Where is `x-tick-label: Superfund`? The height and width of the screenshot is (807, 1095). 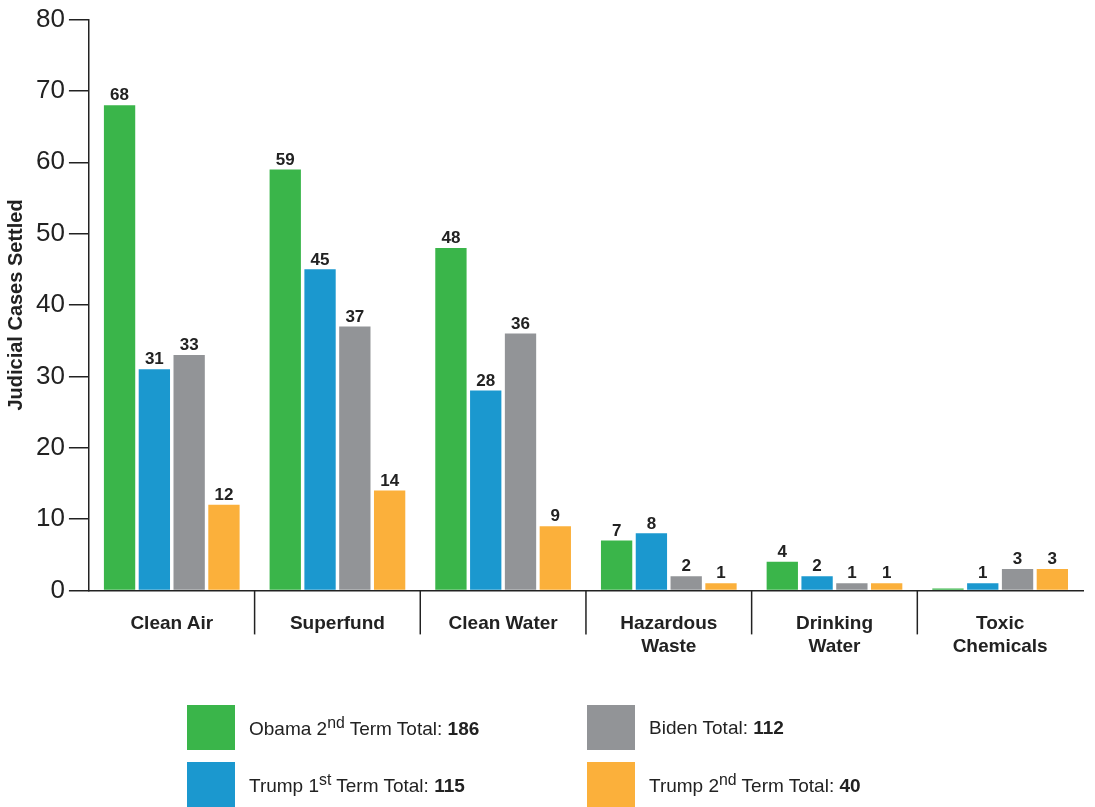 x-tick-label: Superfund is located at coordinates (337, 623).